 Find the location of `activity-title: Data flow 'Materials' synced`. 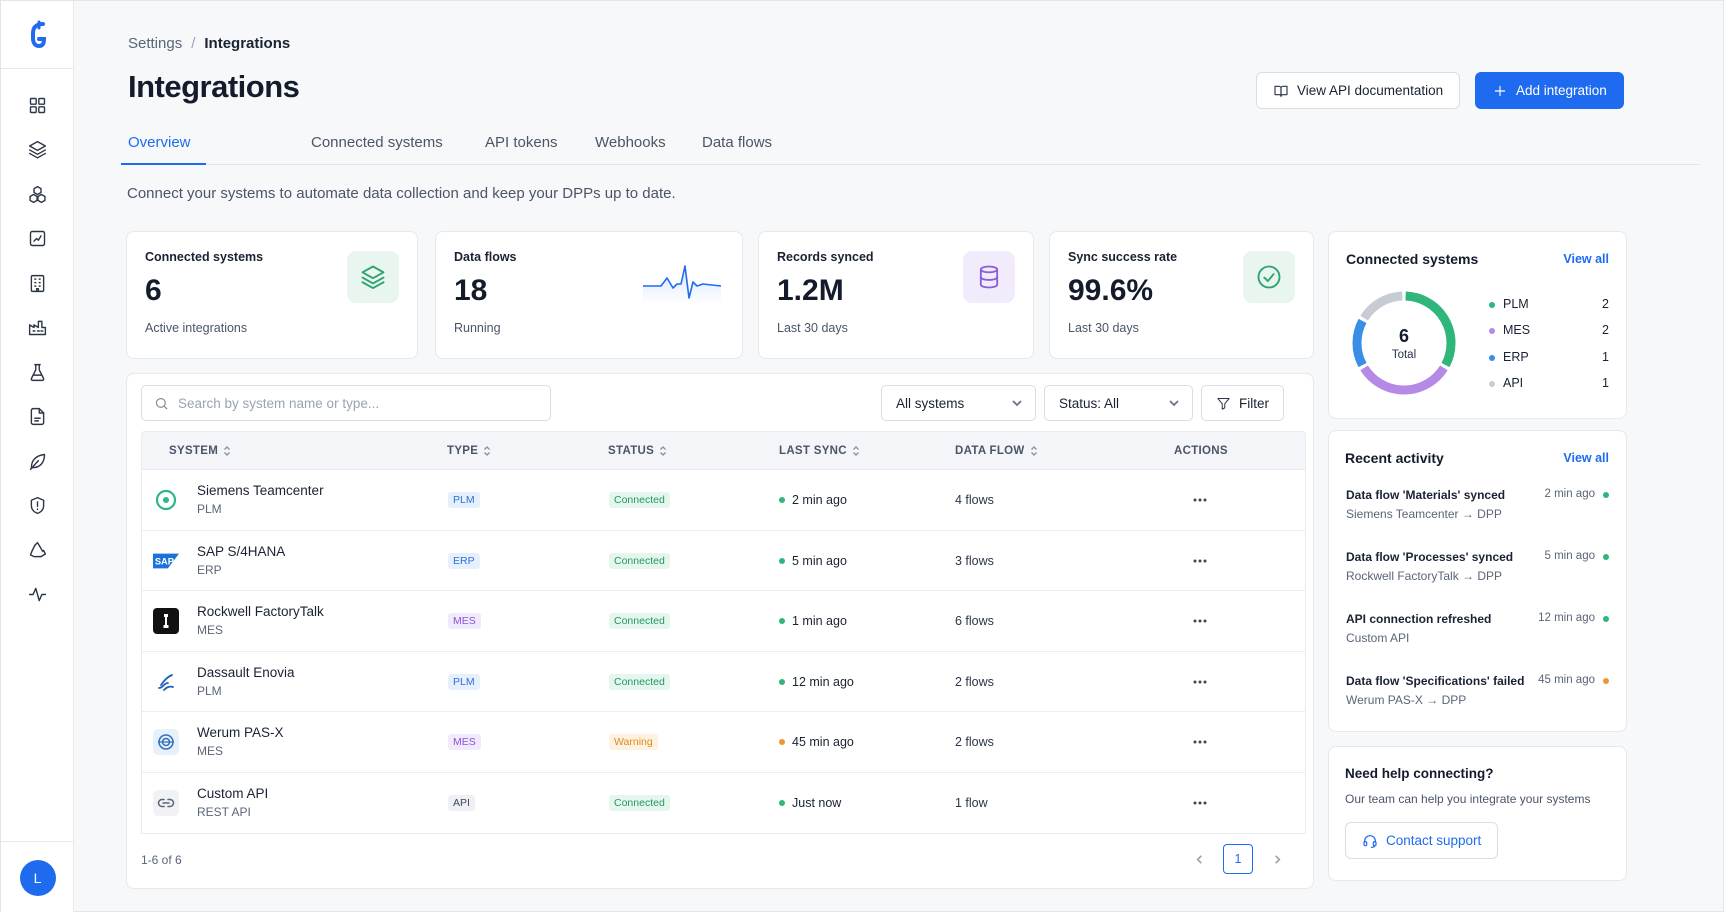

activity-title: Data flow 'Materials' synced is located at coordinates (1426, 495).